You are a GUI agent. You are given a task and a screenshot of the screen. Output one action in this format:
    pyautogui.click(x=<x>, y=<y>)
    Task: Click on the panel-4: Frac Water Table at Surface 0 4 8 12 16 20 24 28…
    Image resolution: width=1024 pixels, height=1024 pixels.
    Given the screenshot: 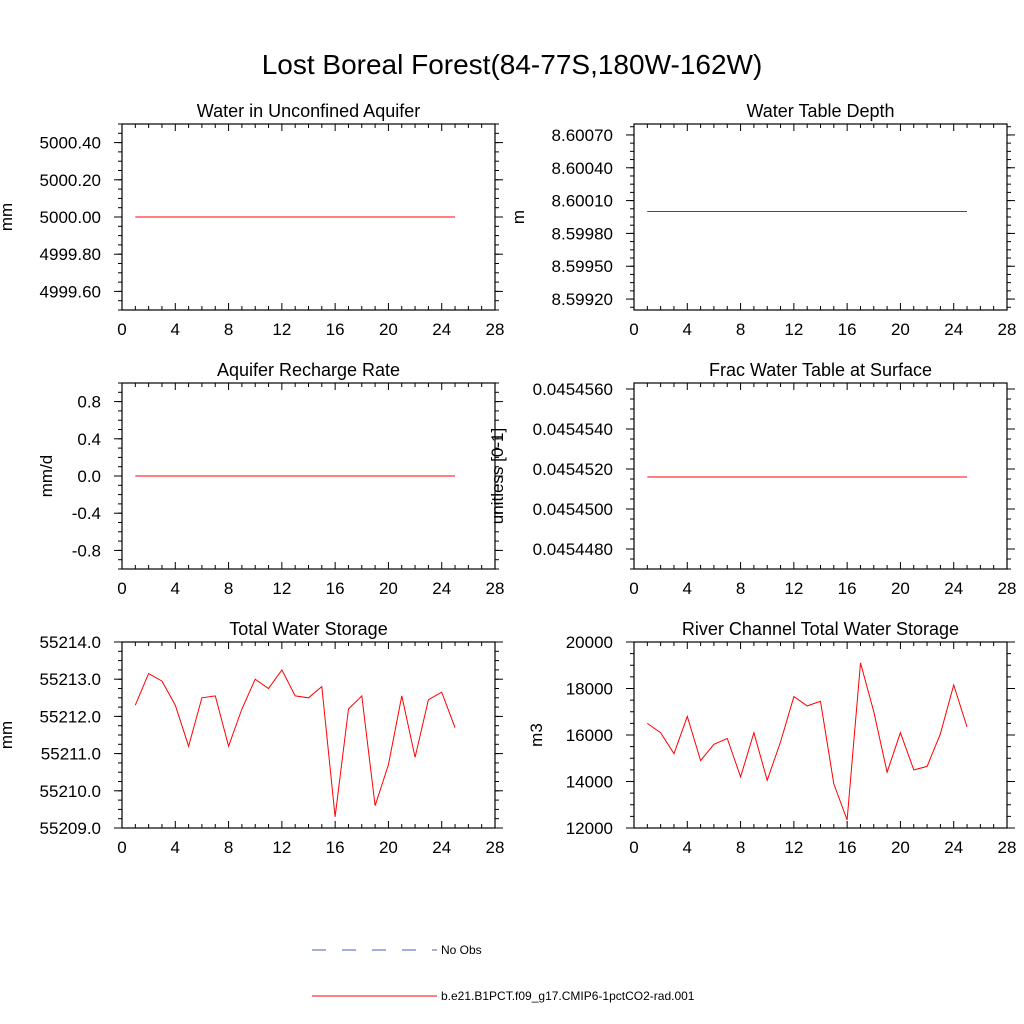 What is the action you would take?
    pyautogui.click(x=752, y=479)
    